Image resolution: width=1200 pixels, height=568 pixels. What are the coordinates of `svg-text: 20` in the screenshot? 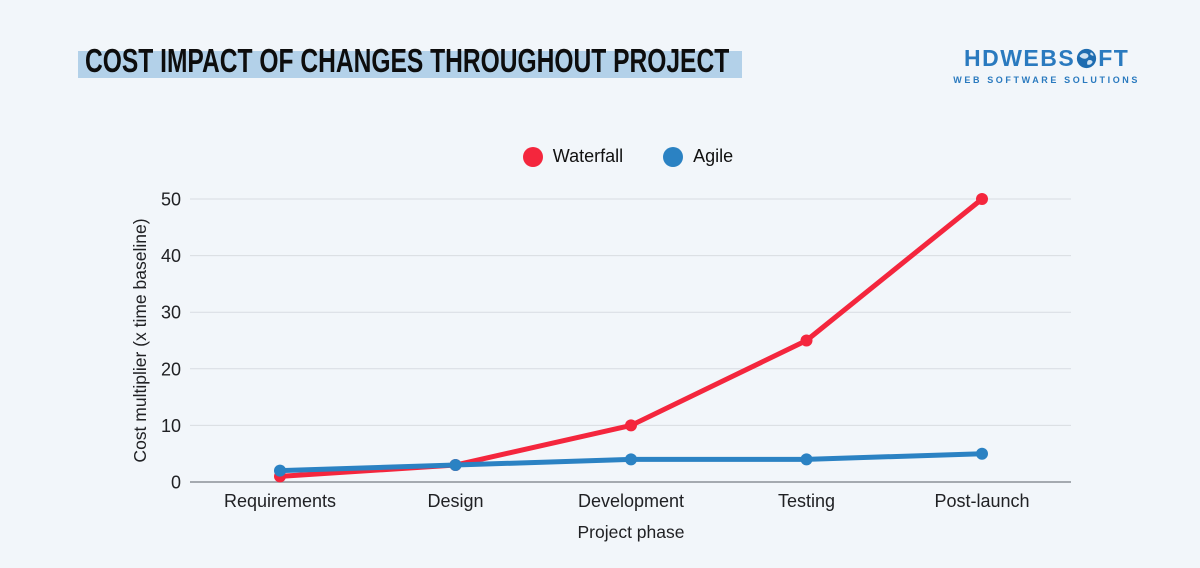 It's located at (171, 369).